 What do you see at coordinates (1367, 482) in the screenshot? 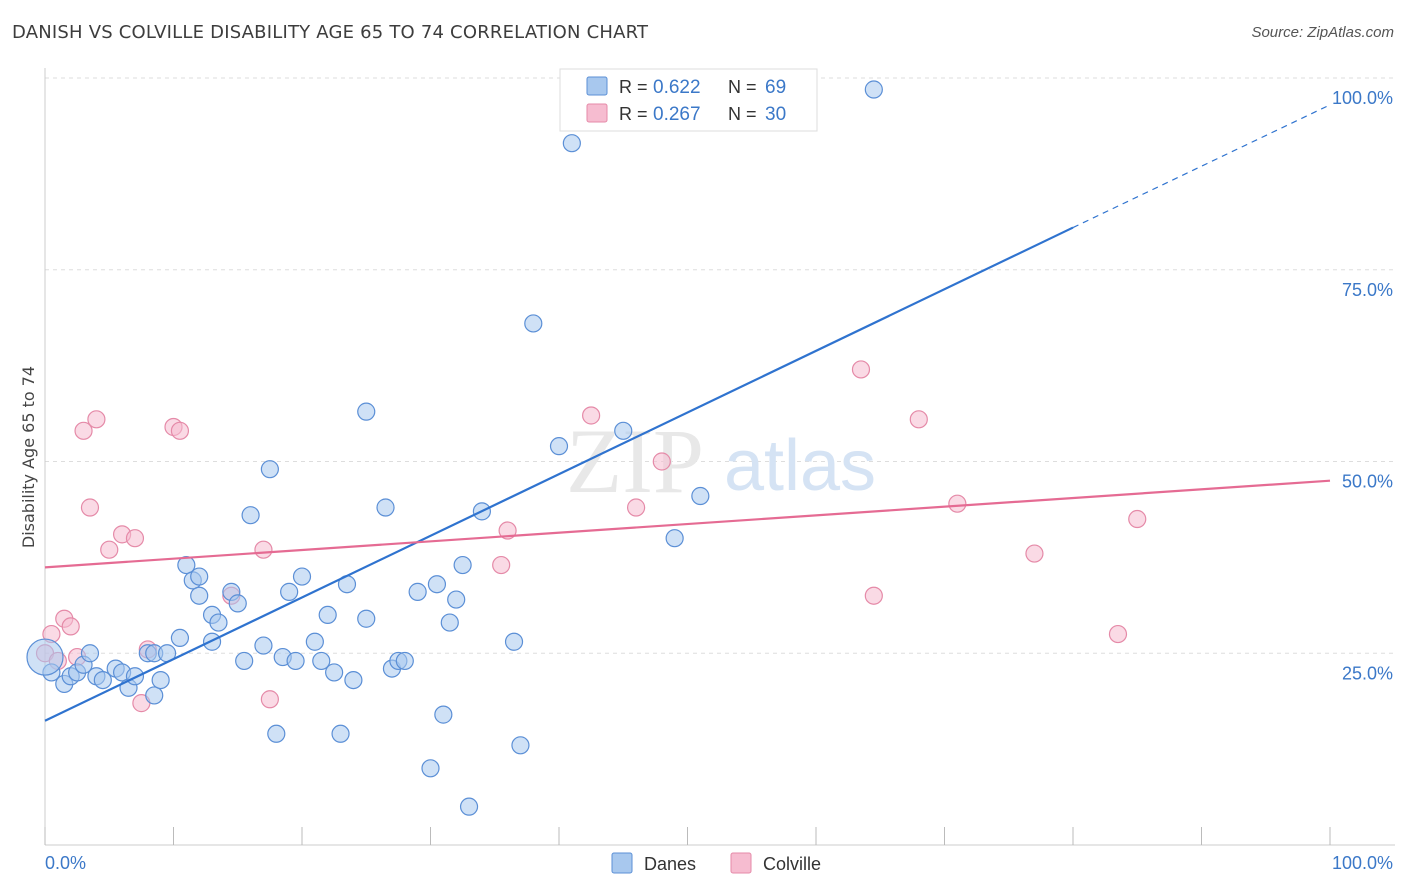
I see `y-tick-label: 50.0%` at bounding box center [1367, 482].